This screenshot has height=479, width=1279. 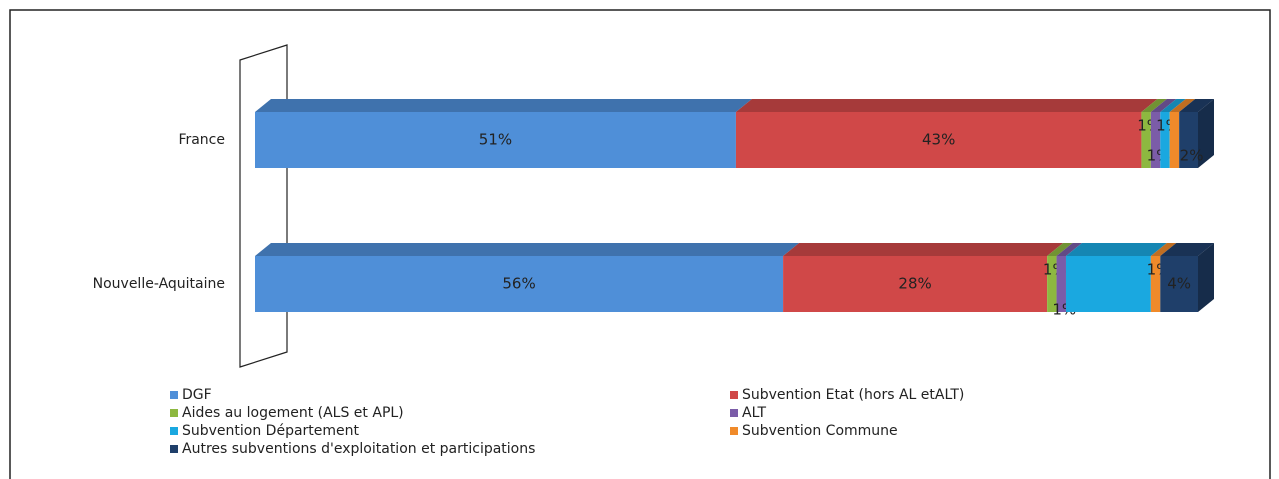 I want to click on legend-label: ALT, so click(x=754, y=413).